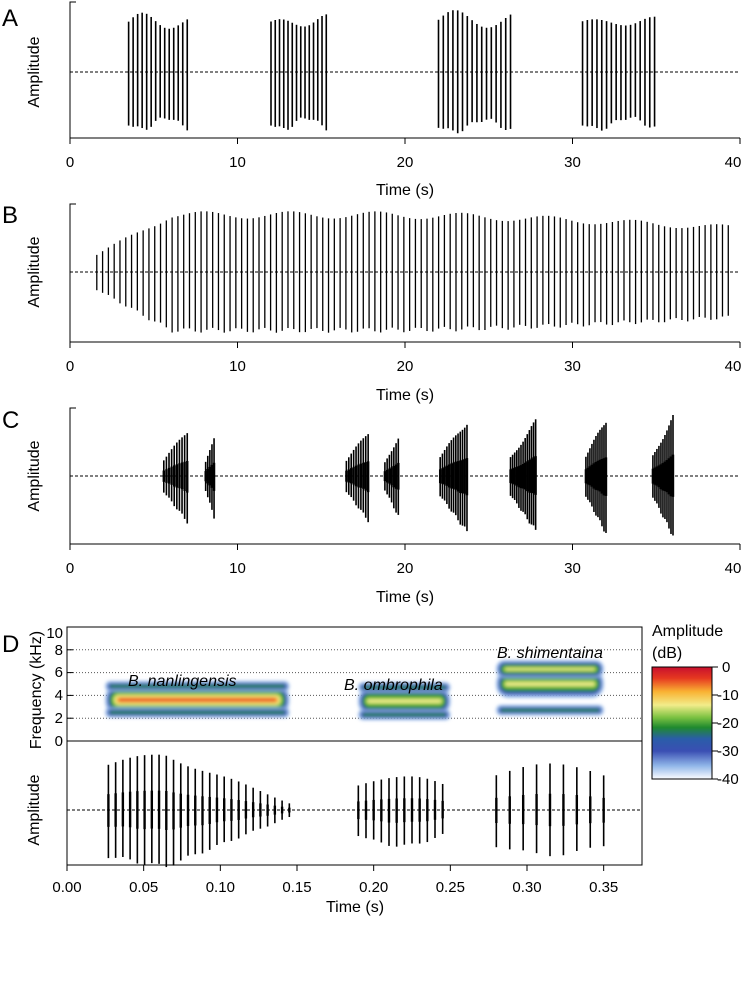 The image size is (755, 995). I want to click on xtick-c-4: 40, so click(733, 568).